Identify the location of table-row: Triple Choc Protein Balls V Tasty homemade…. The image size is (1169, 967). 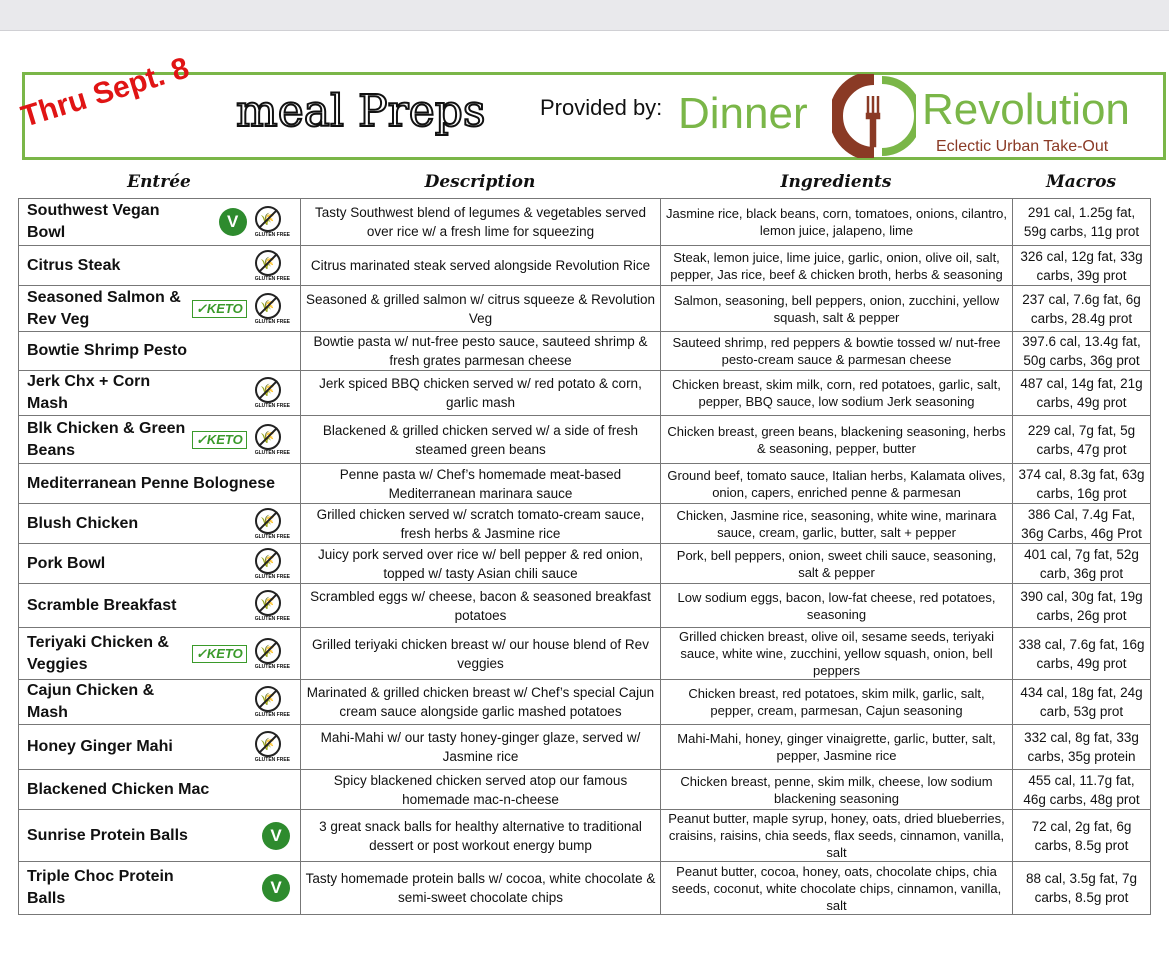
(584, 888).